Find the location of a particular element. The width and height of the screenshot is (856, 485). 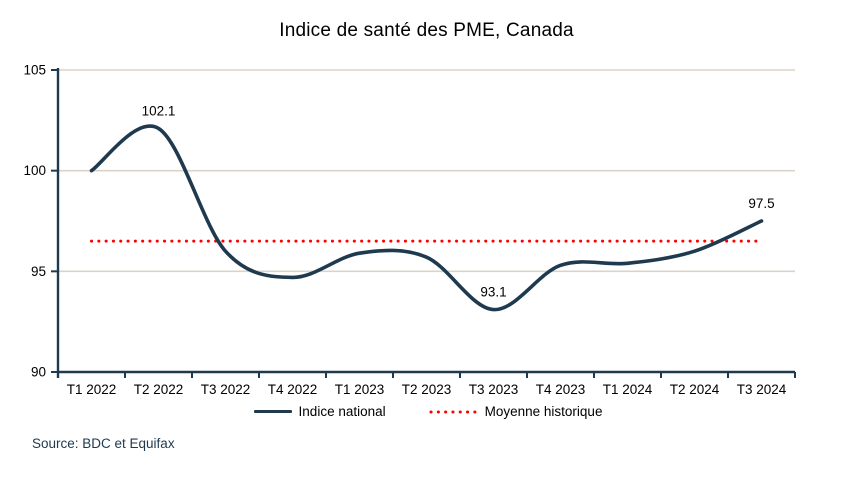

legend-dotted-line-swatch is located at coordinates (453, 411).